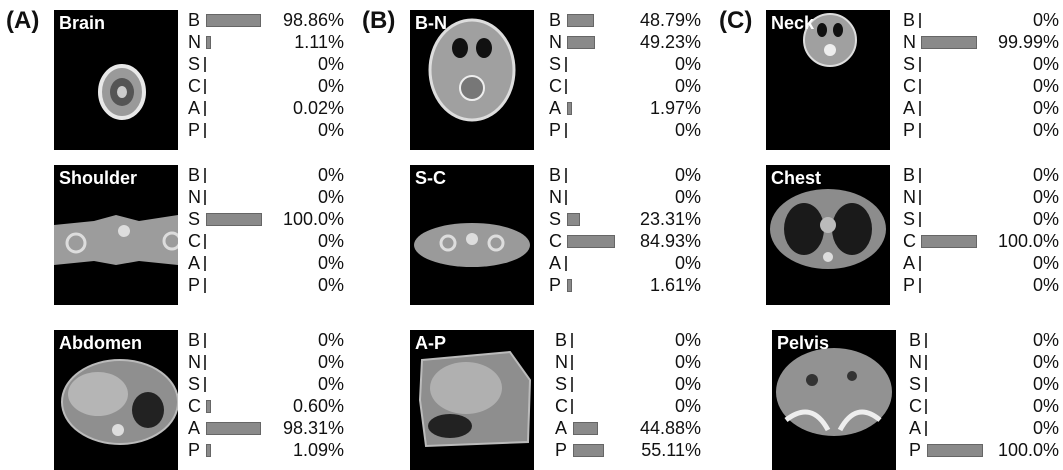 The height and width of the screenshot is (470, 1063). I want to click on value-label: 1.61%, so click(675, 285).